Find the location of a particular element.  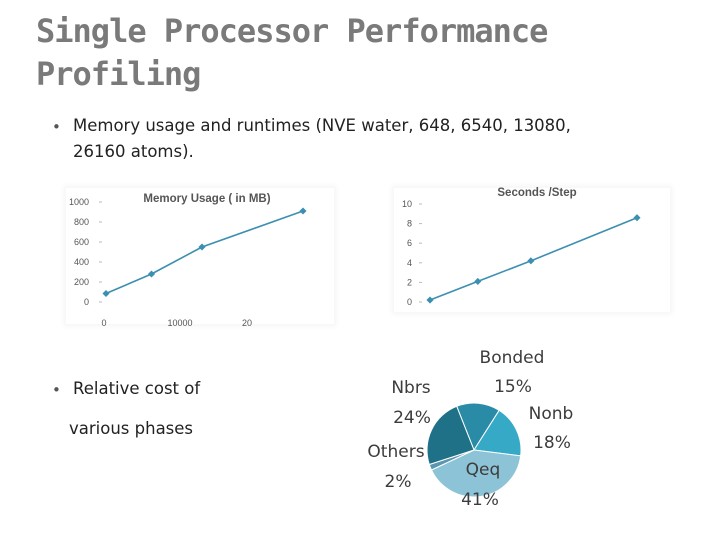

memory-x-tick-label: 20 is located at coordinates (247, 323).